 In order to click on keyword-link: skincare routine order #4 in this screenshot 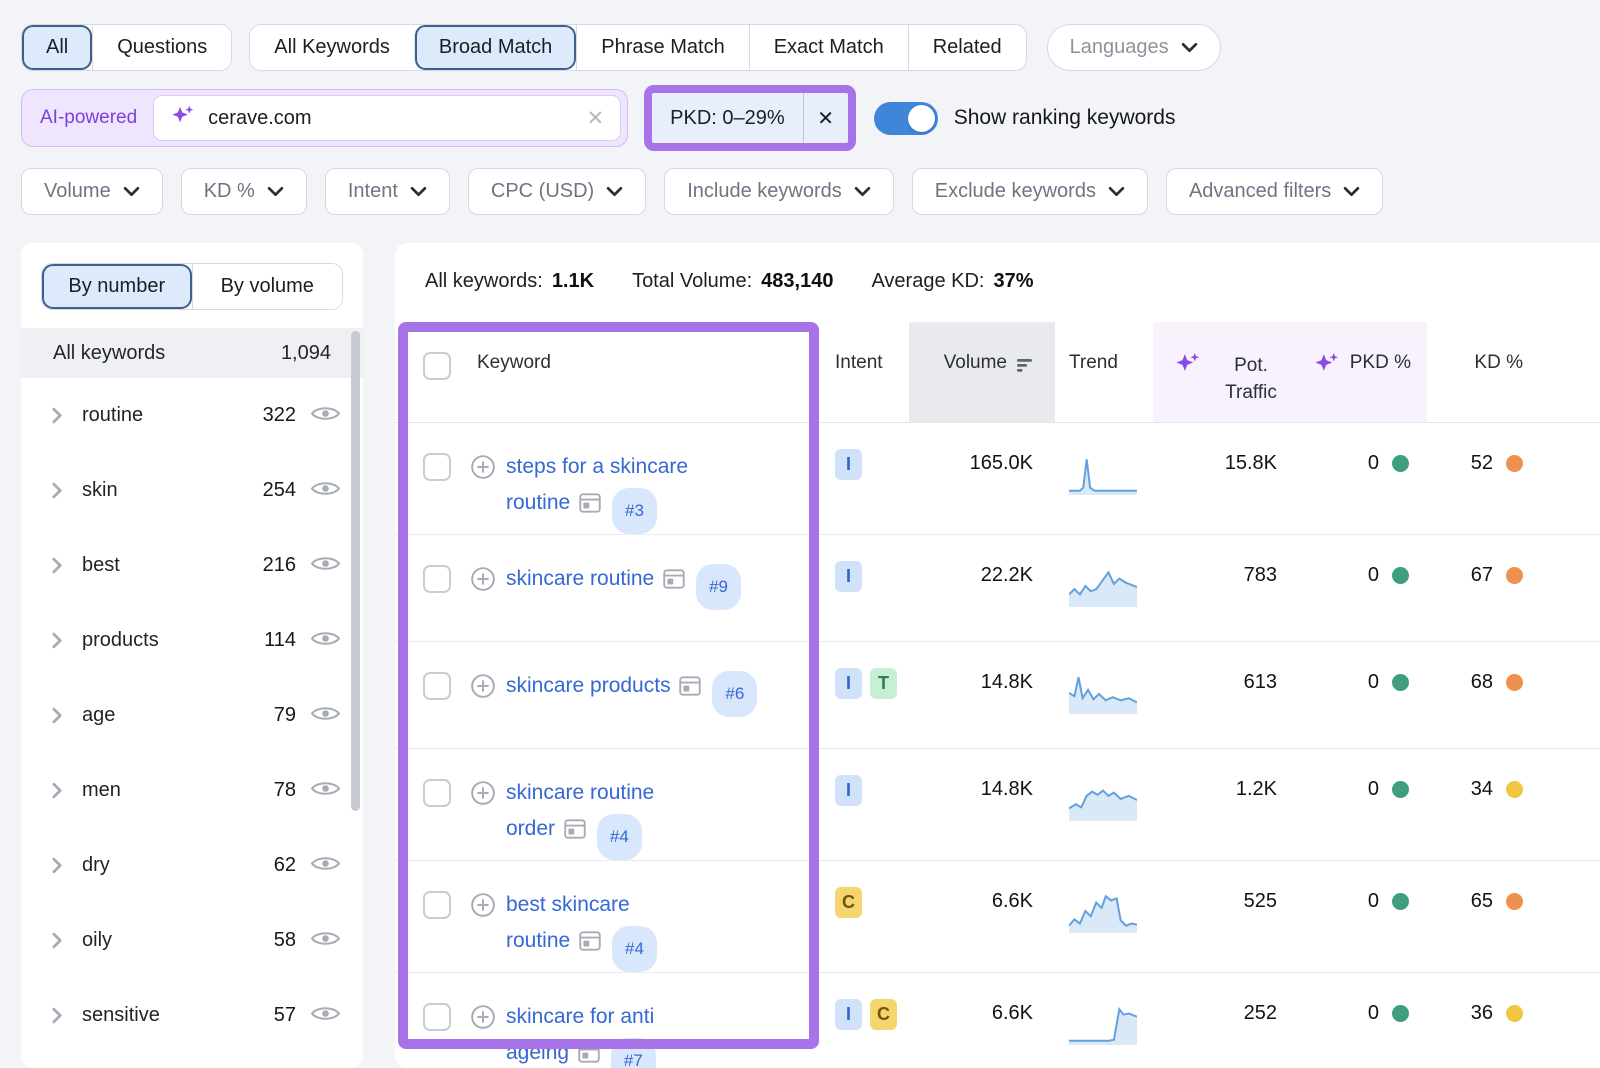, I will do `click(580, 820)`.